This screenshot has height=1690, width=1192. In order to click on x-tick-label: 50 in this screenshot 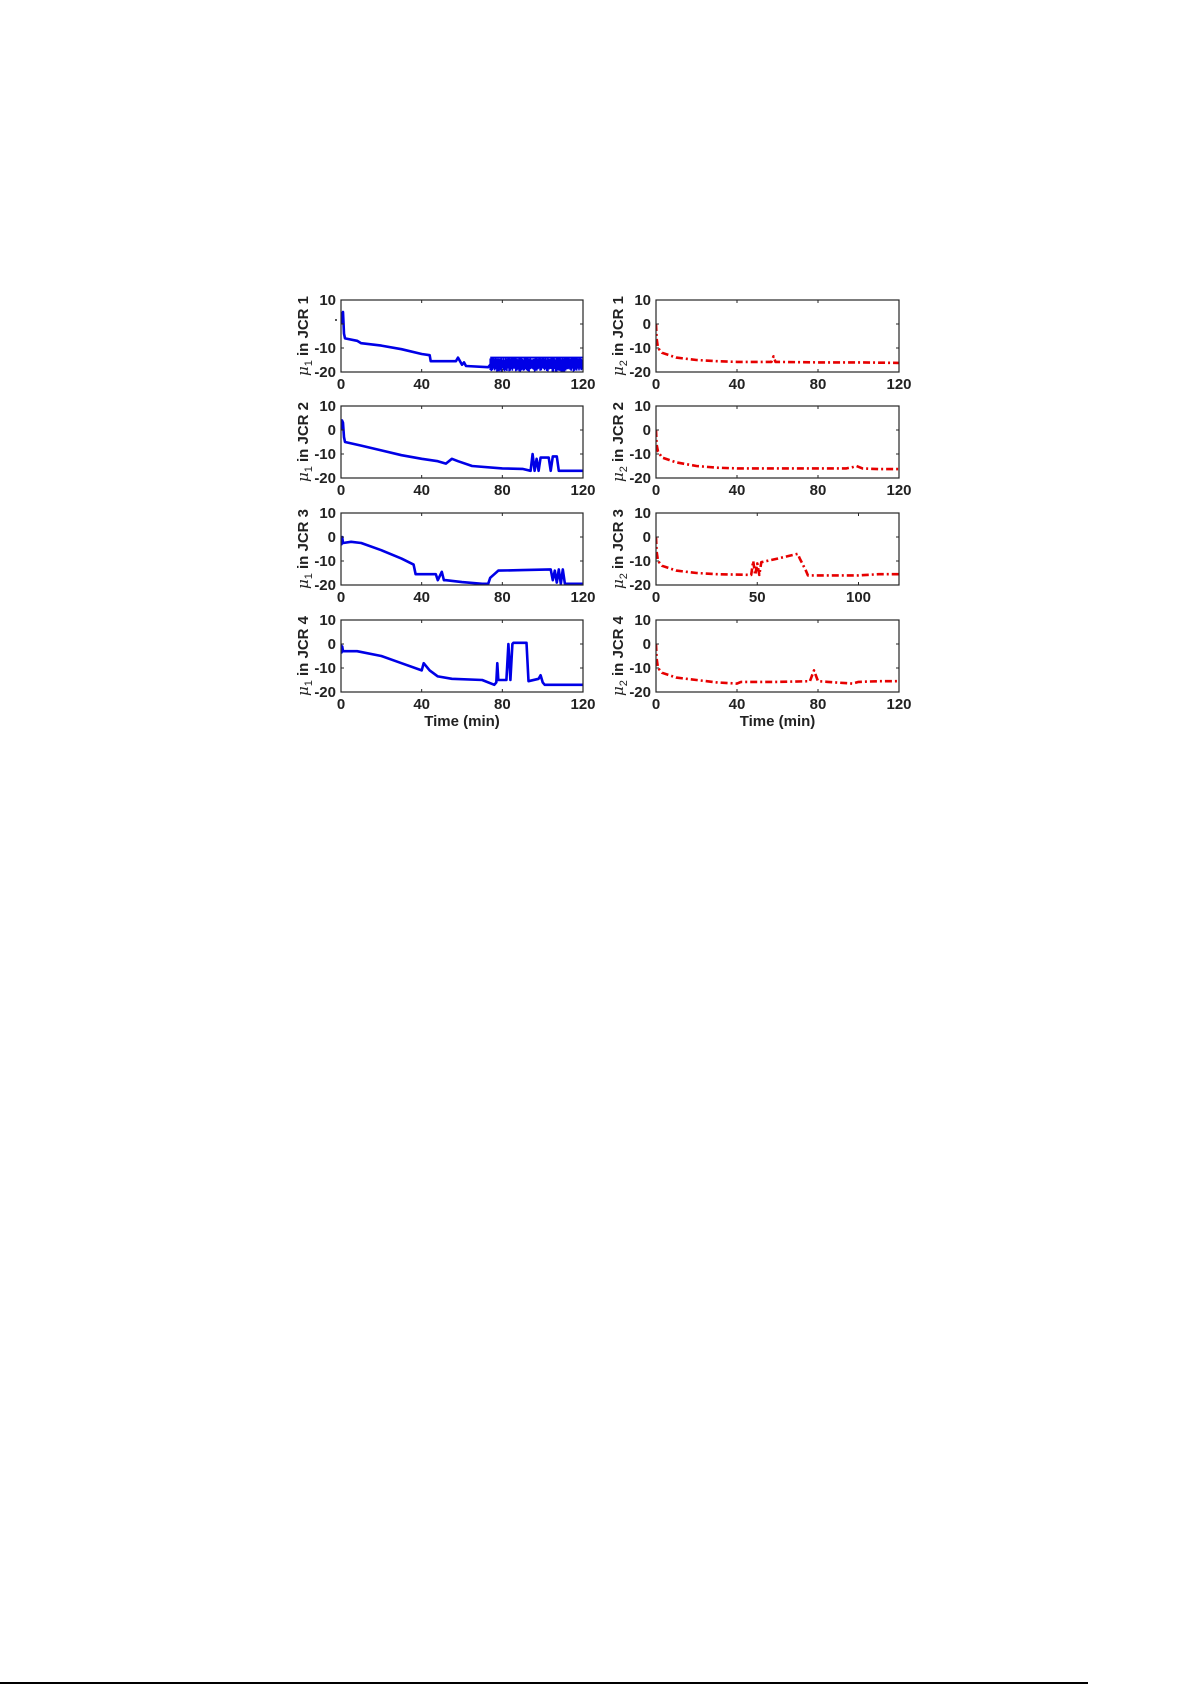, I will do `click(757, 597)`.